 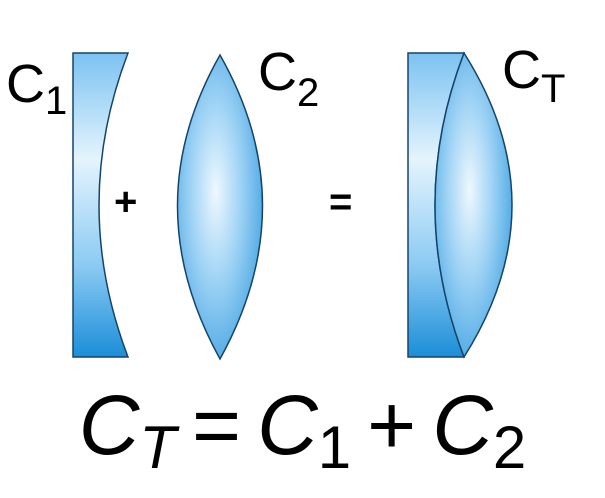 I want to click on label-c1-letter: C, so click(x=25, y=84).